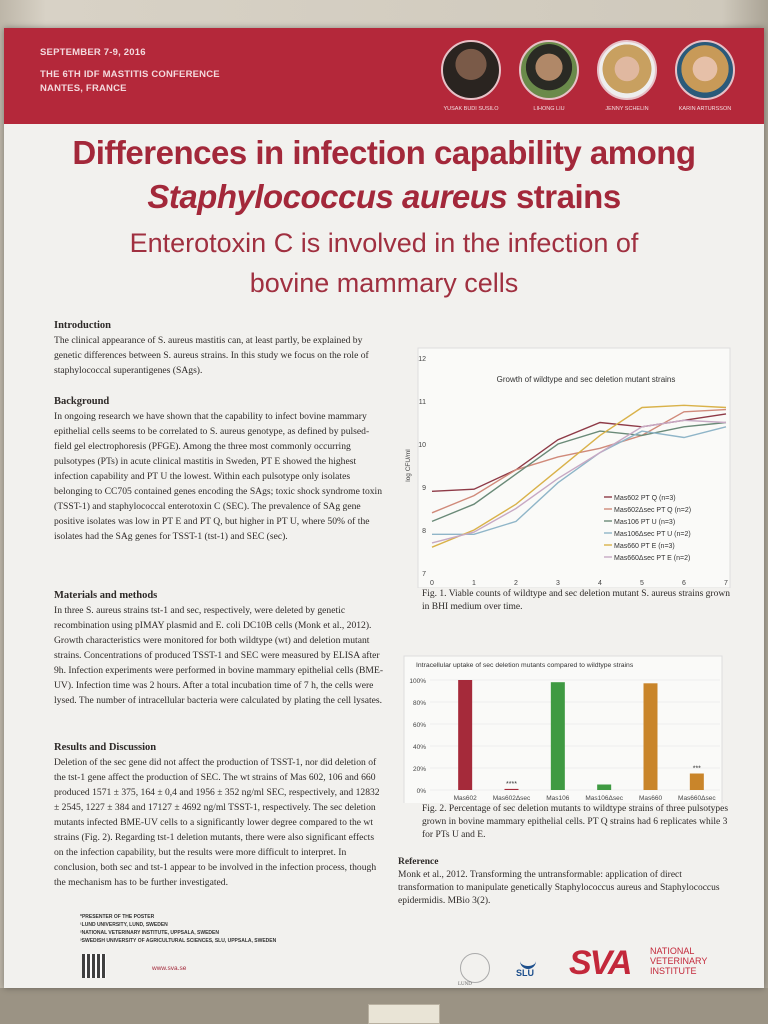 This screenshot has width=768, height=1024. Describe the element at coordinates (697, 798) in the screenshot. I see `x-tick-label: Mas660Δsec` at that location.